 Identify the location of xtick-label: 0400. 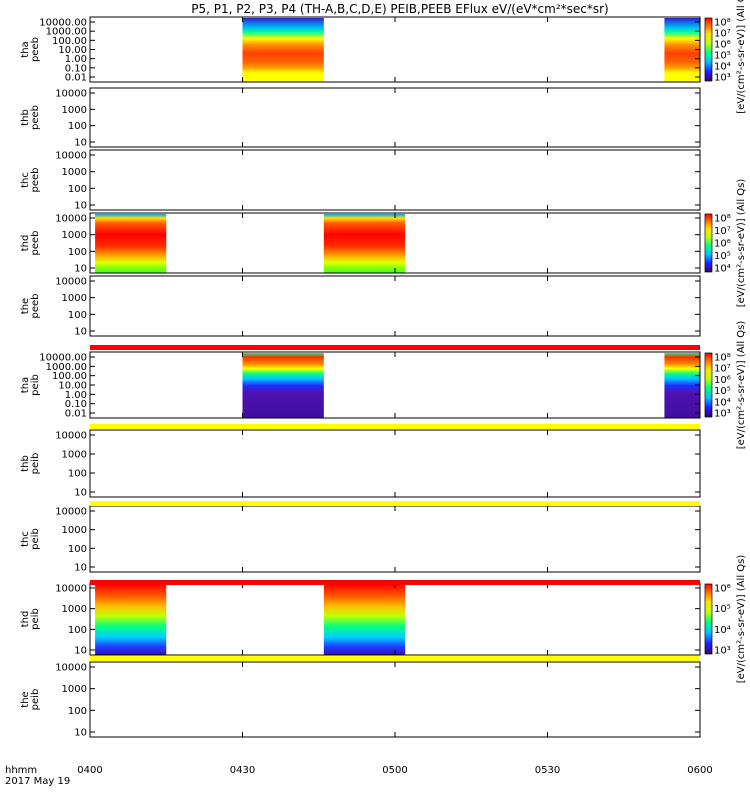
(89, 770).